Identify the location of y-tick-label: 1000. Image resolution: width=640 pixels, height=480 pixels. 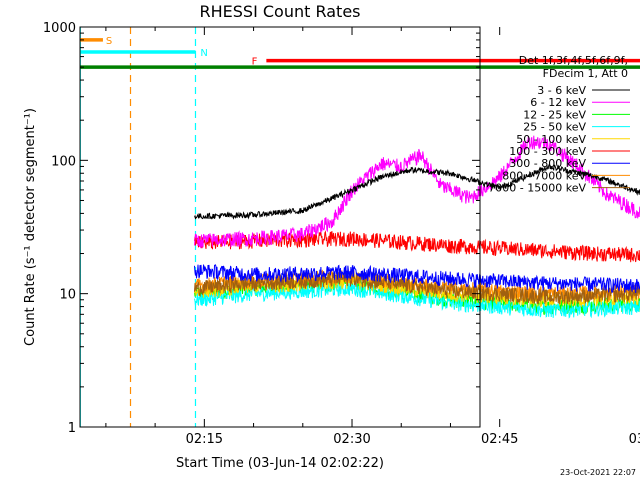
(59, 28).